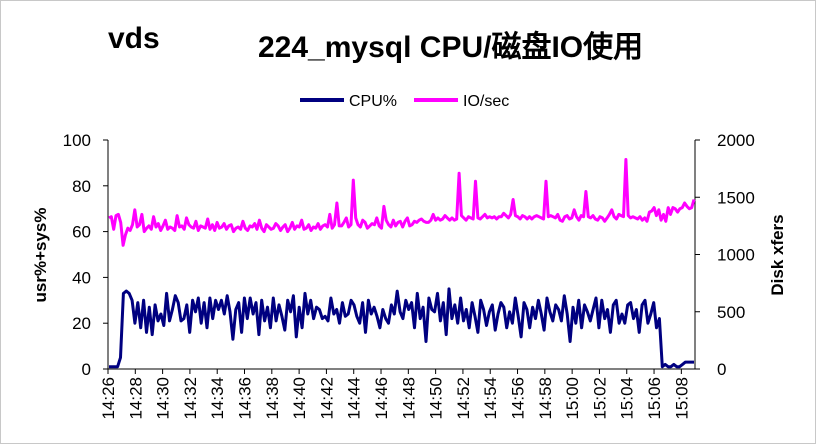 The image size is (816, 444). Describe the element at coordinates (381, 398) in the screenshot. I see `x-tick-label: 14:46` at that location.